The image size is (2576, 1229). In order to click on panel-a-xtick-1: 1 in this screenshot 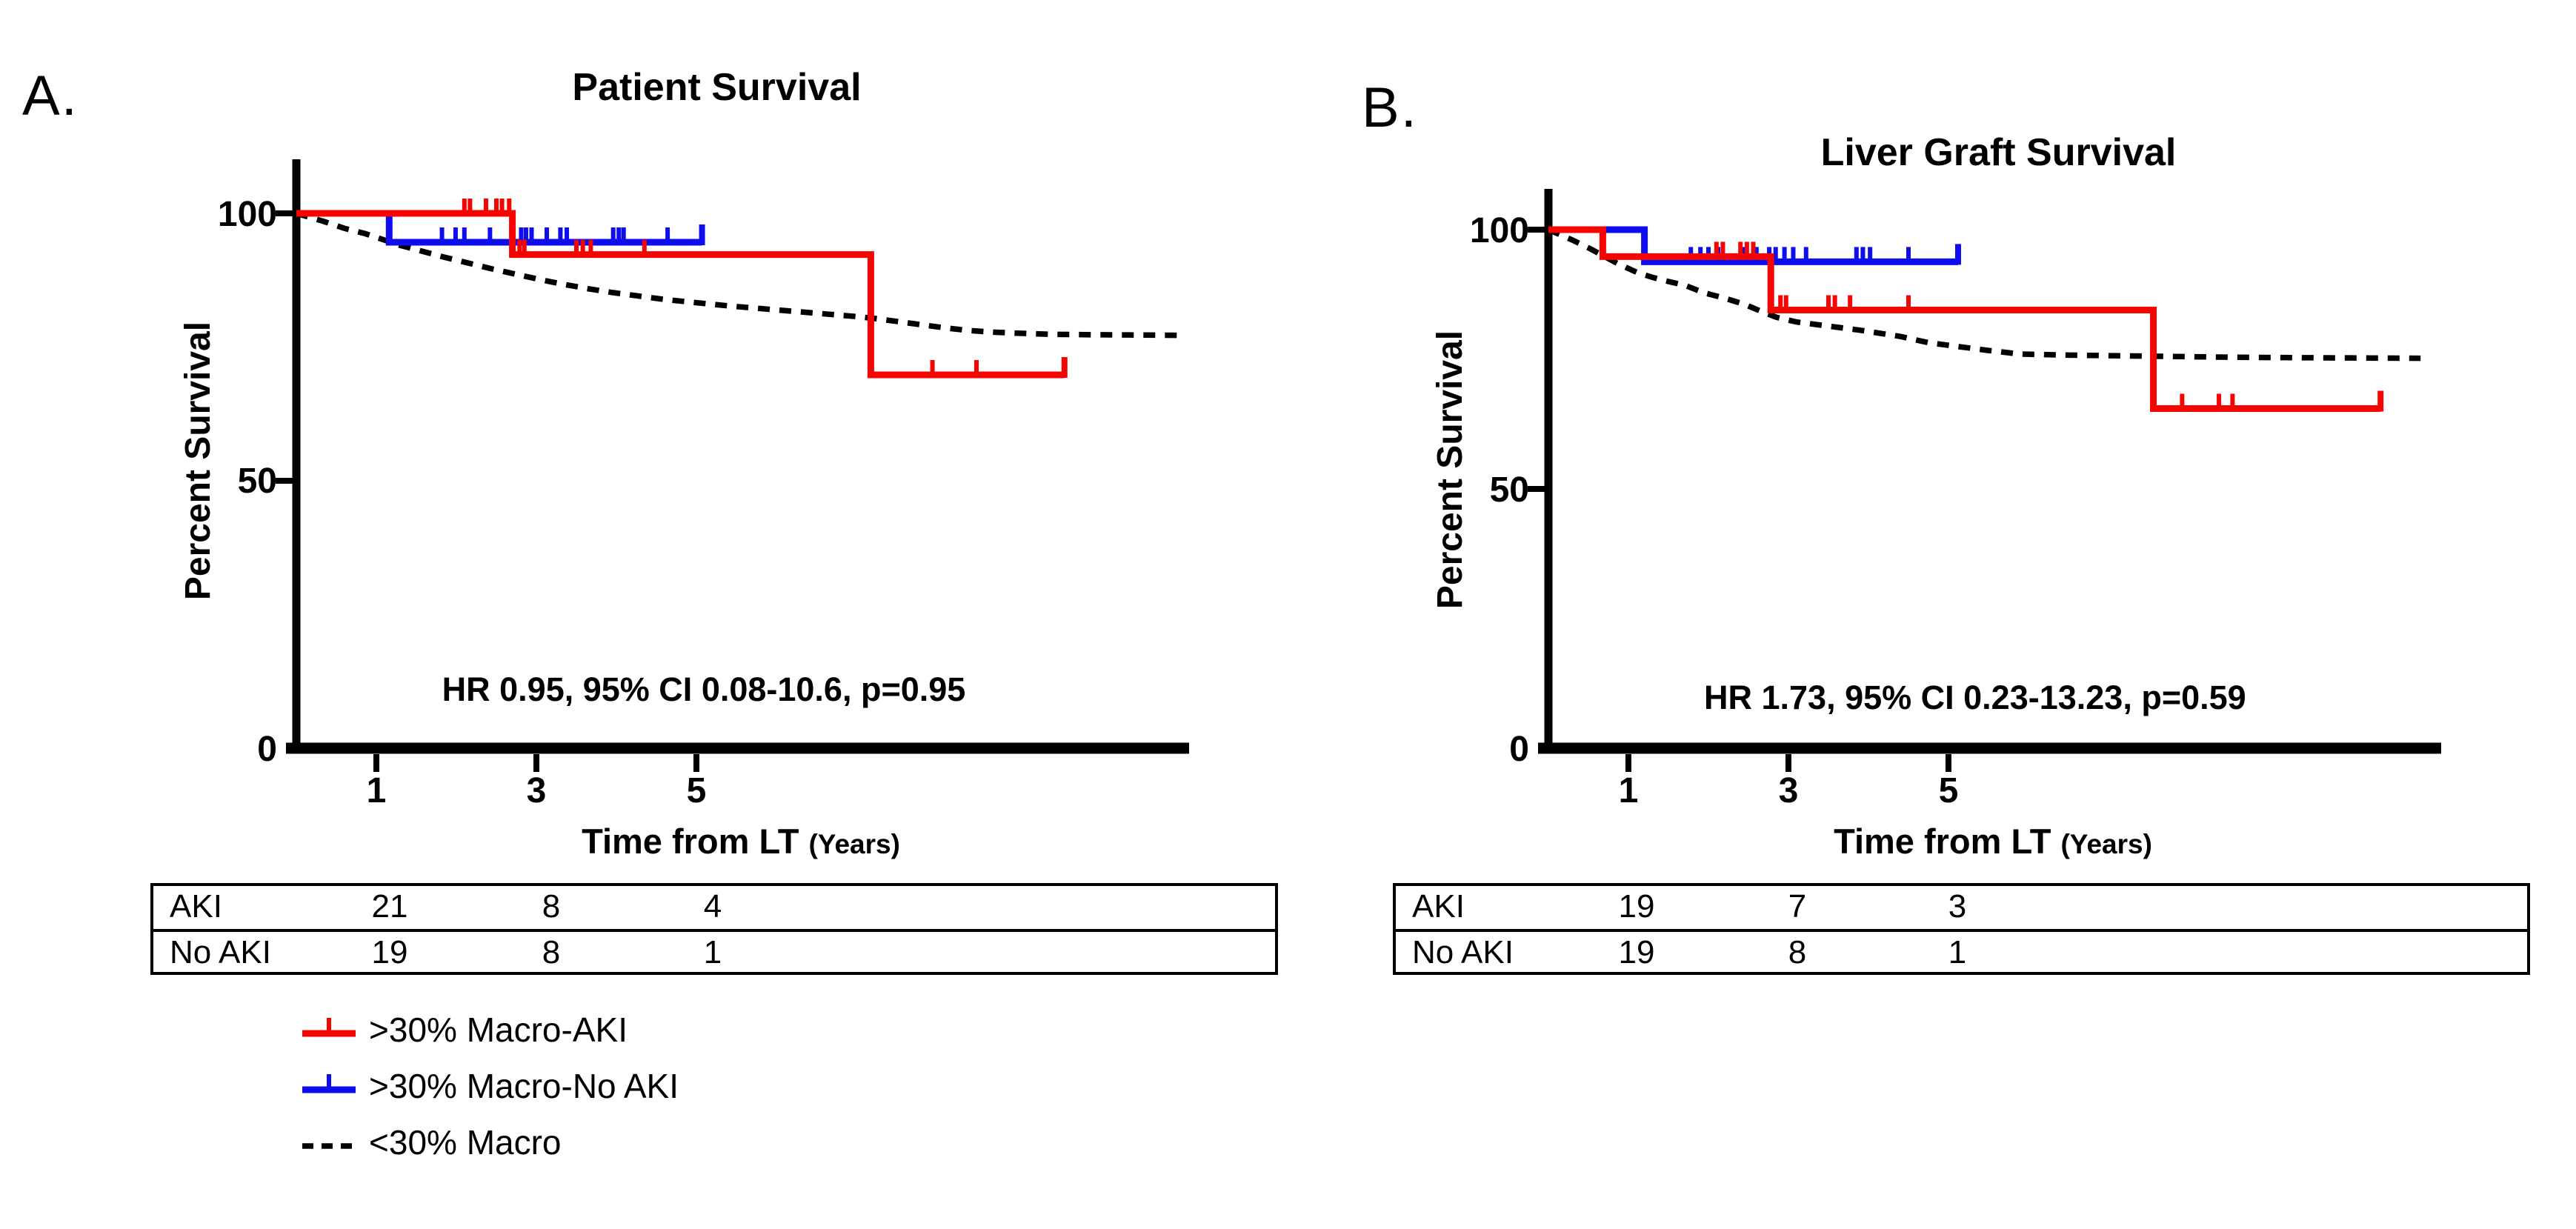, I will do `click(376, 791)`.